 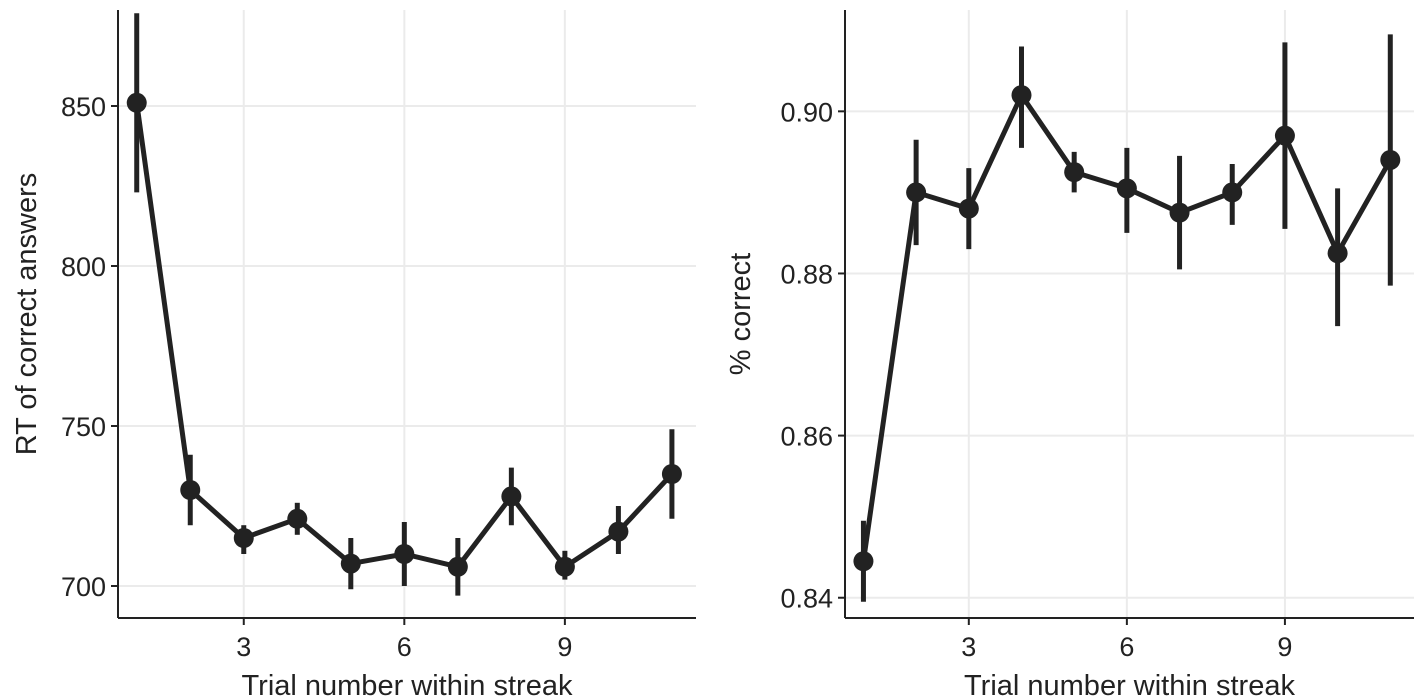 I want to click on y-tick-label: 750, so click(x=83, y=427).